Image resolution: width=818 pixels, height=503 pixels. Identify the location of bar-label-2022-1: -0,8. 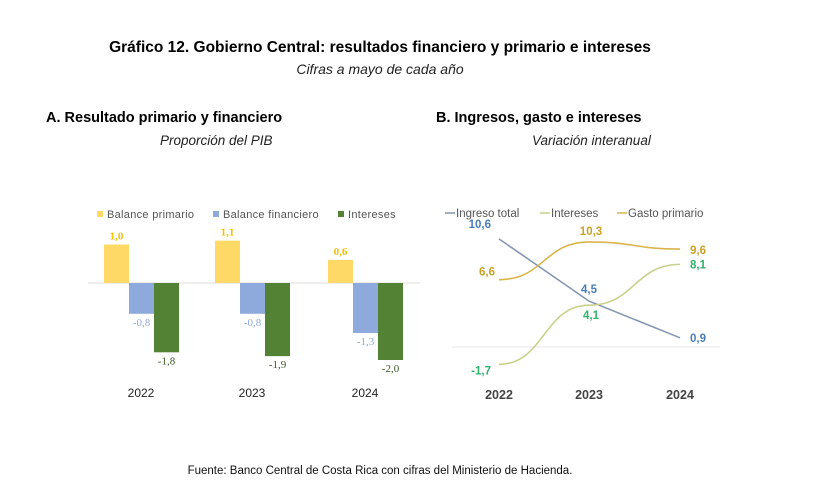
(142, 323).